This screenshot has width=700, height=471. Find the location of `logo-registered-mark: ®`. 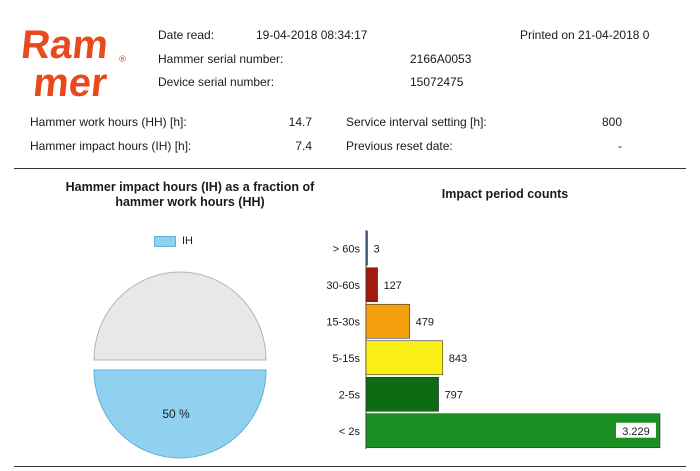

logo-registered-mark: ® is located at coordinates (122, 60).